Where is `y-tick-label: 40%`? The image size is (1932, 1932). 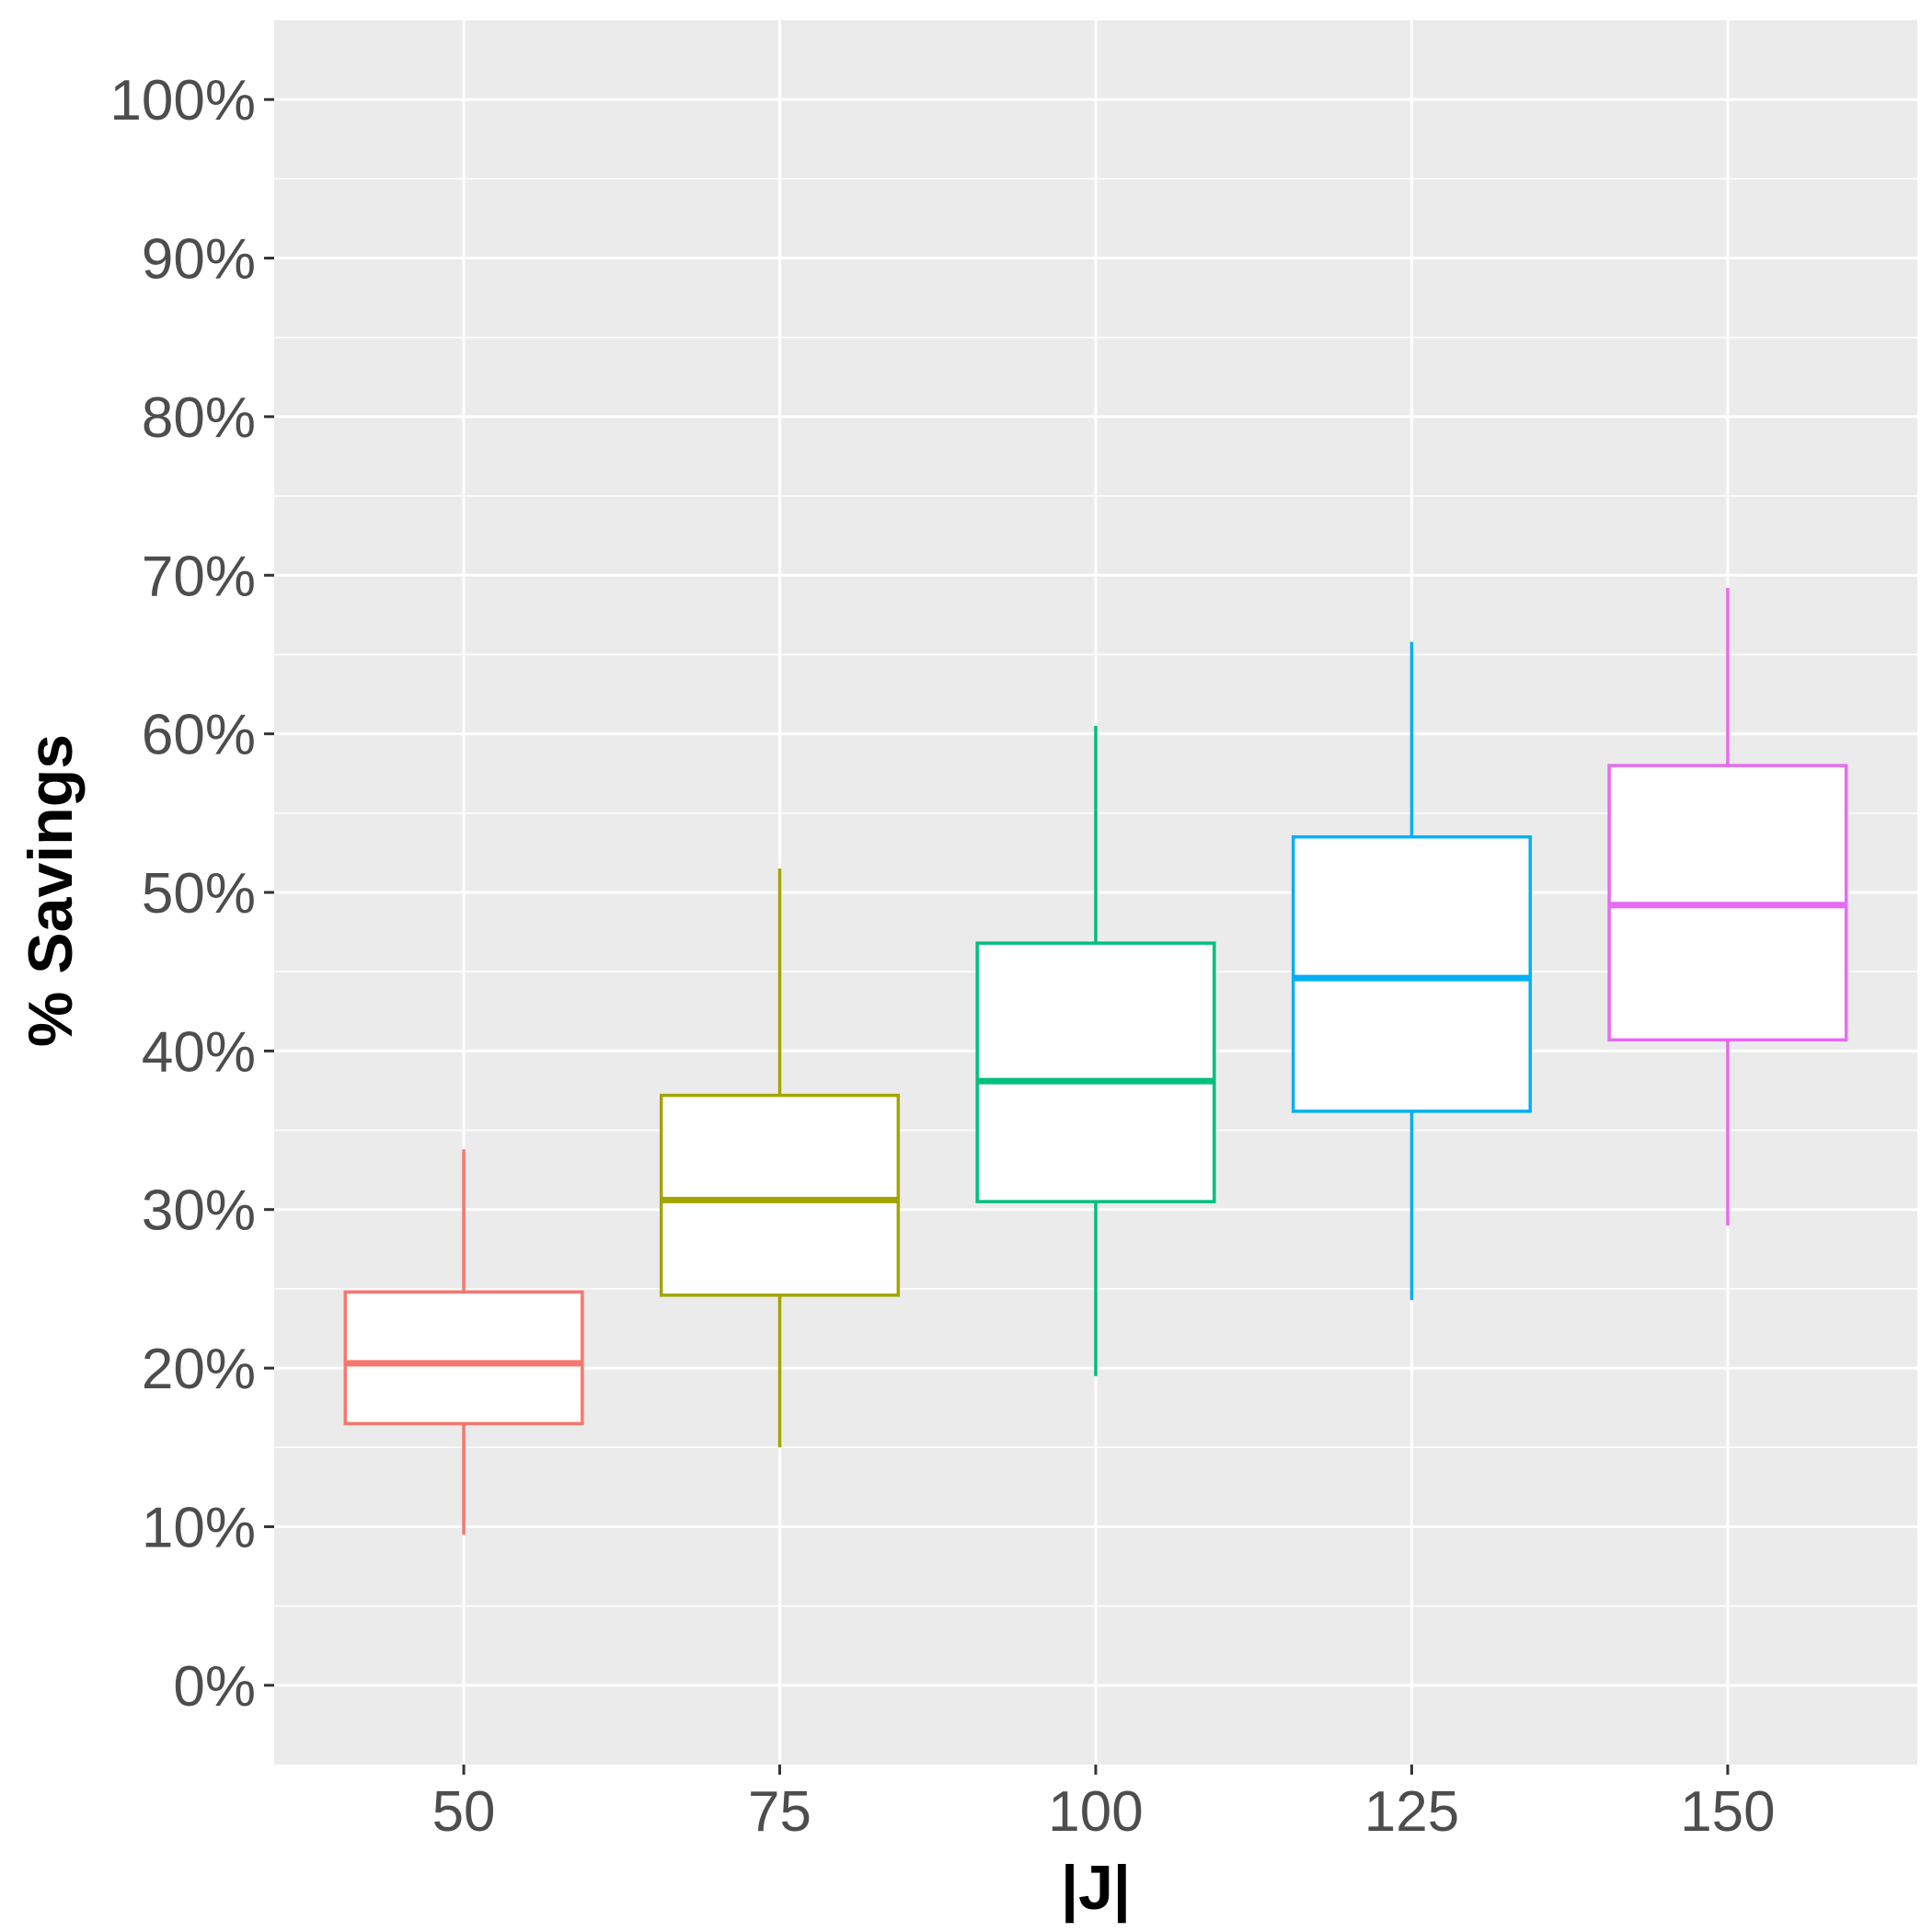 y-tick-label: 40% is located at coordinates (199, 1052).